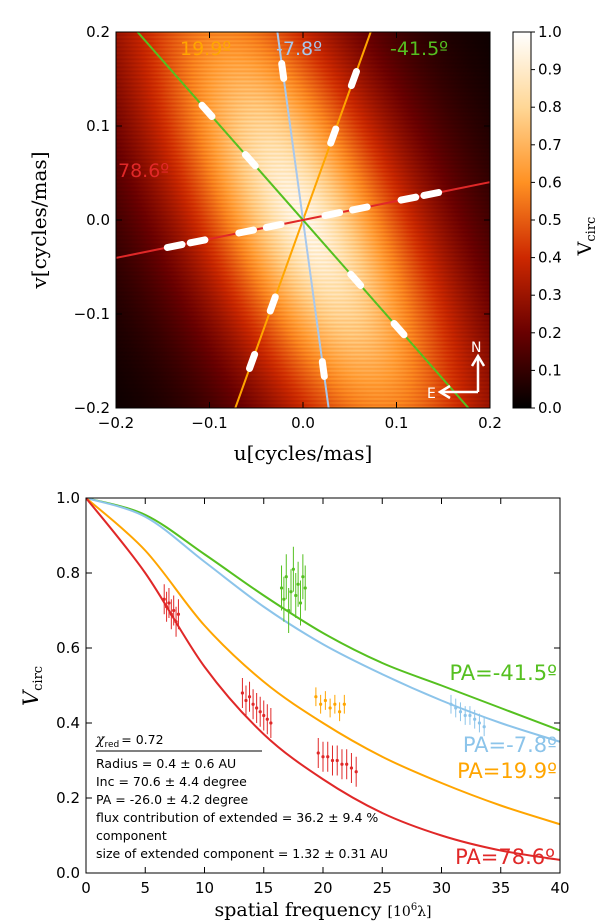 The height and width of the screenshot is (924, 600). I want to click on heatmap-x-tick-label: −0.1, so click(209, 423).